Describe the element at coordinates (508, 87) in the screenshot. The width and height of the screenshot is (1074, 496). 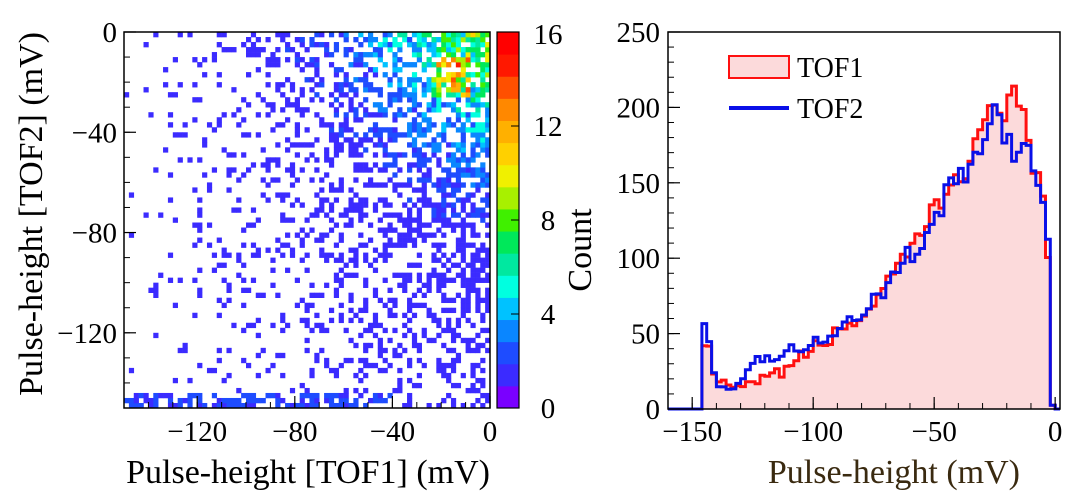
I see `colorbar-cell` at that location.